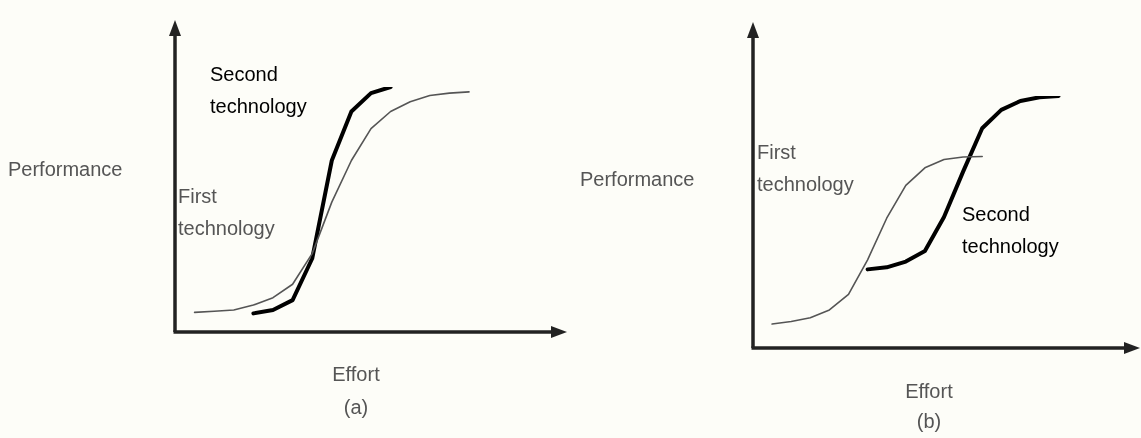 The image size is (1141, 438). What do you see at coordinates (805, 167) in the screenshot?
I see `text: First technology` at bounding box center [805, 167].